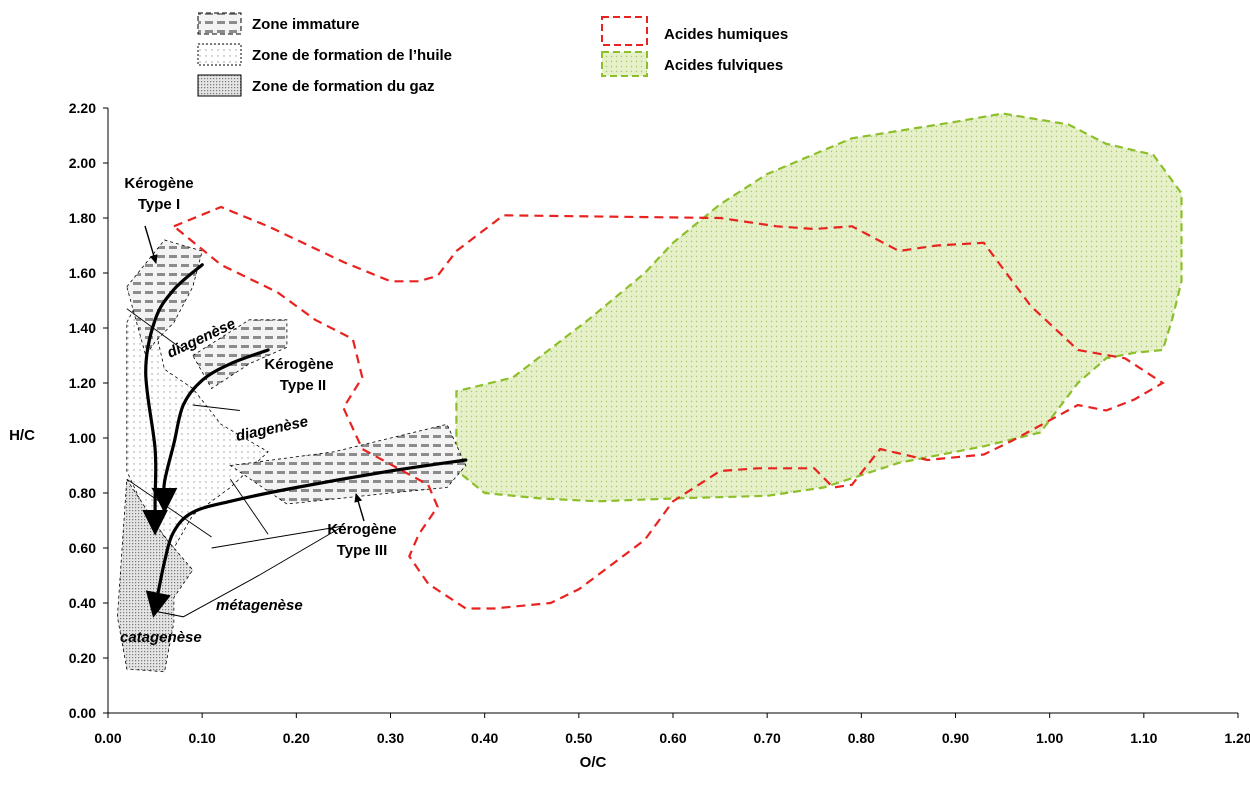  What do you see at coordinates (348, 464) in the screenshot?
I see `zone-immature-type-iii` at bounding box center [348, 464].